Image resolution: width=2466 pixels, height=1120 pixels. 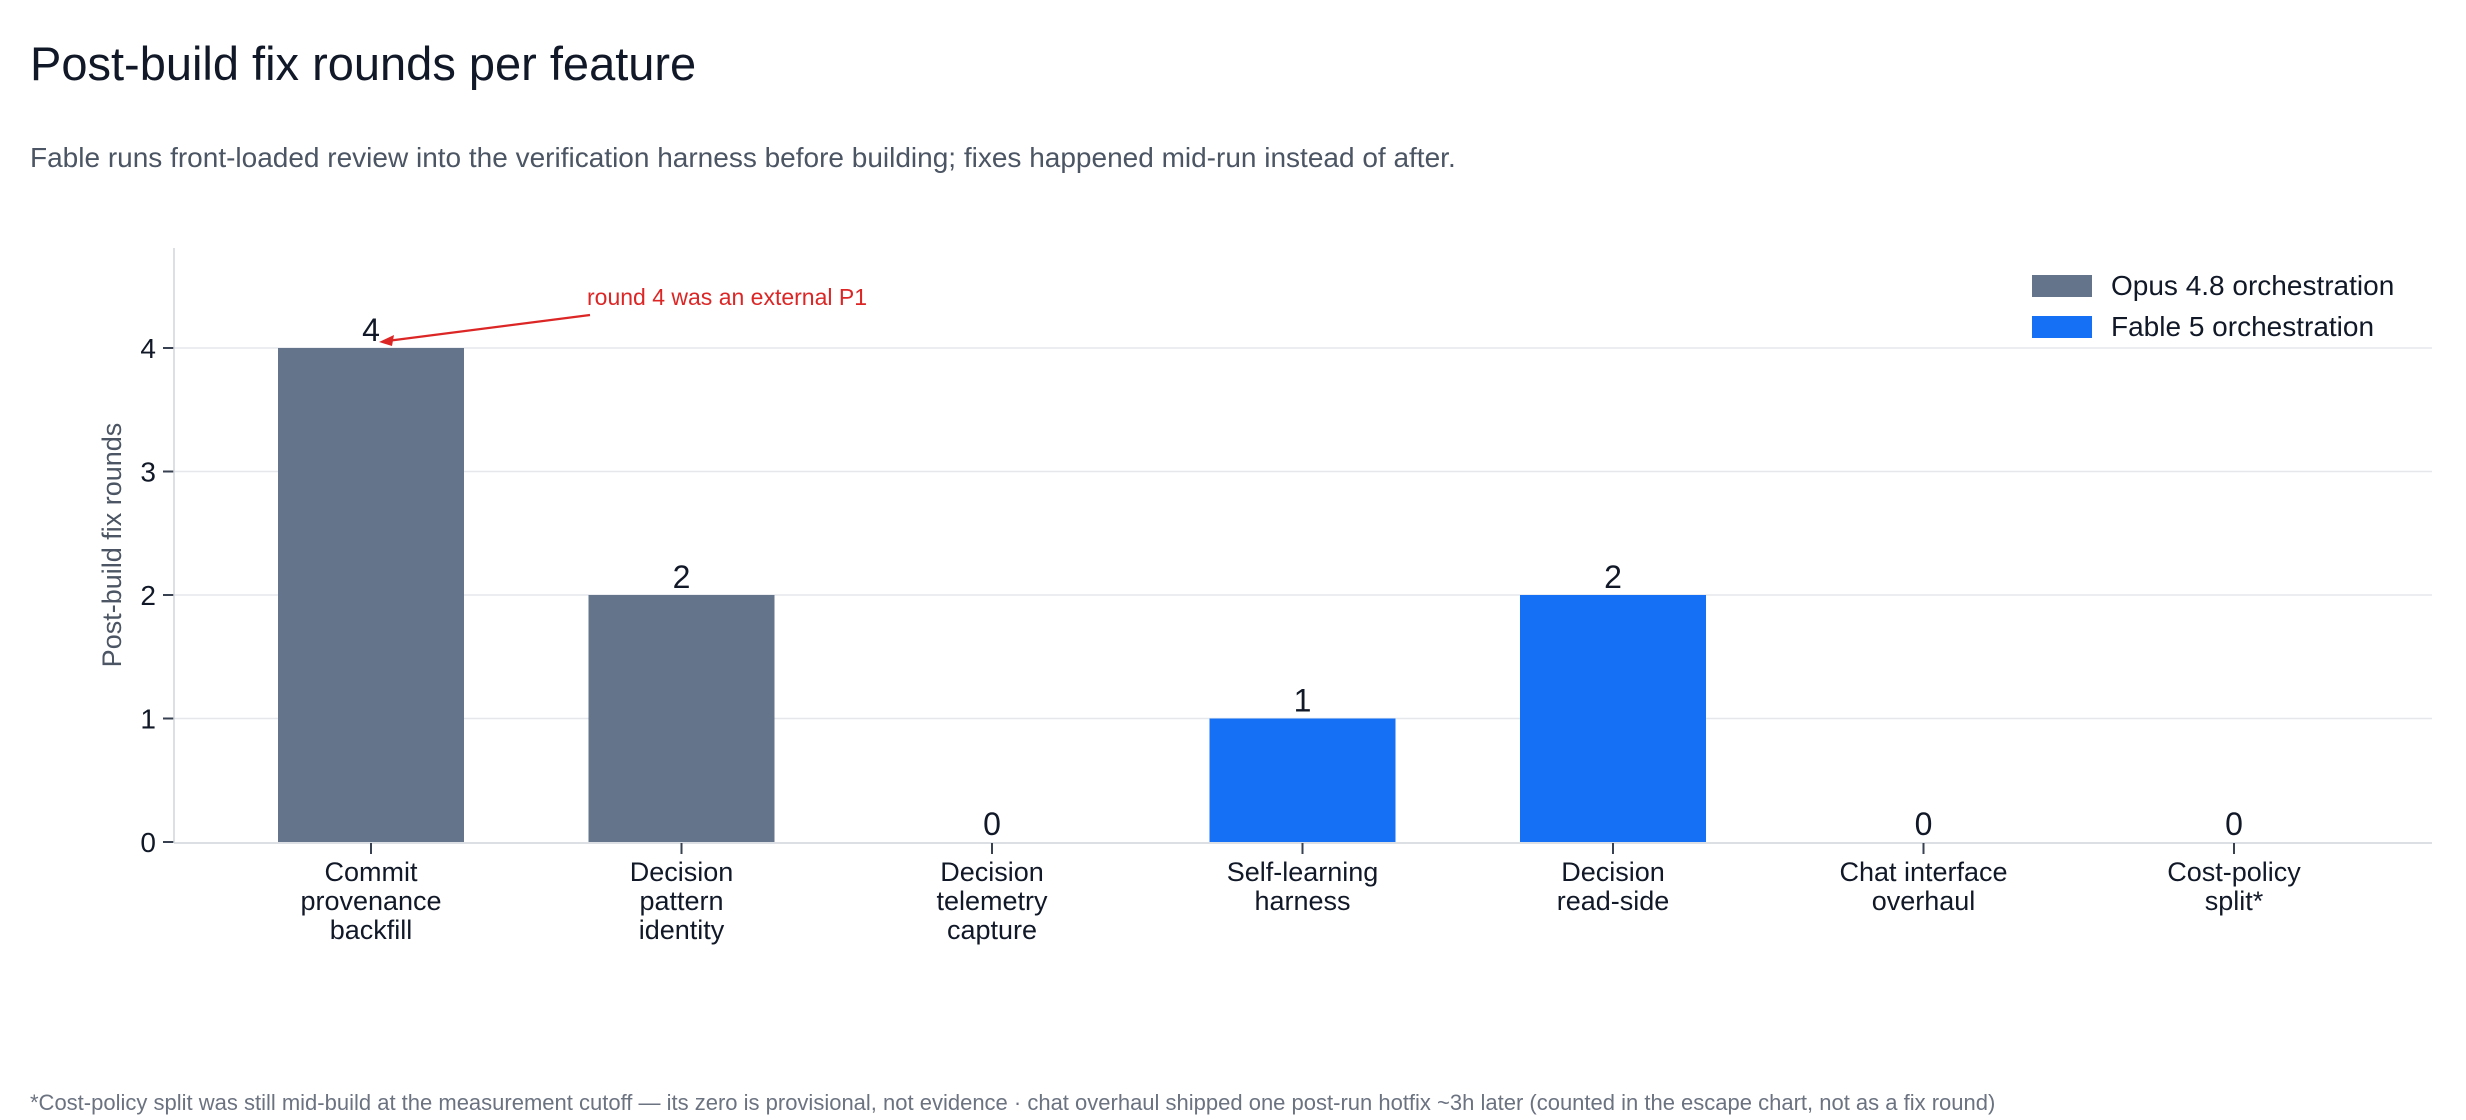 I want to click on y-tick-label: 0, so click(x=148, y=842).